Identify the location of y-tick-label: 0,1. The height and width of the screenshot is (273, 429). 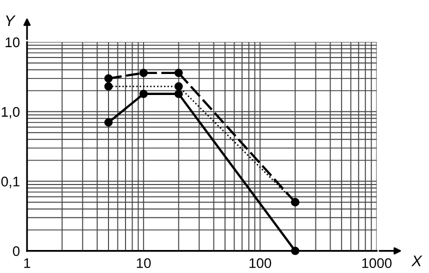
(10, 182).